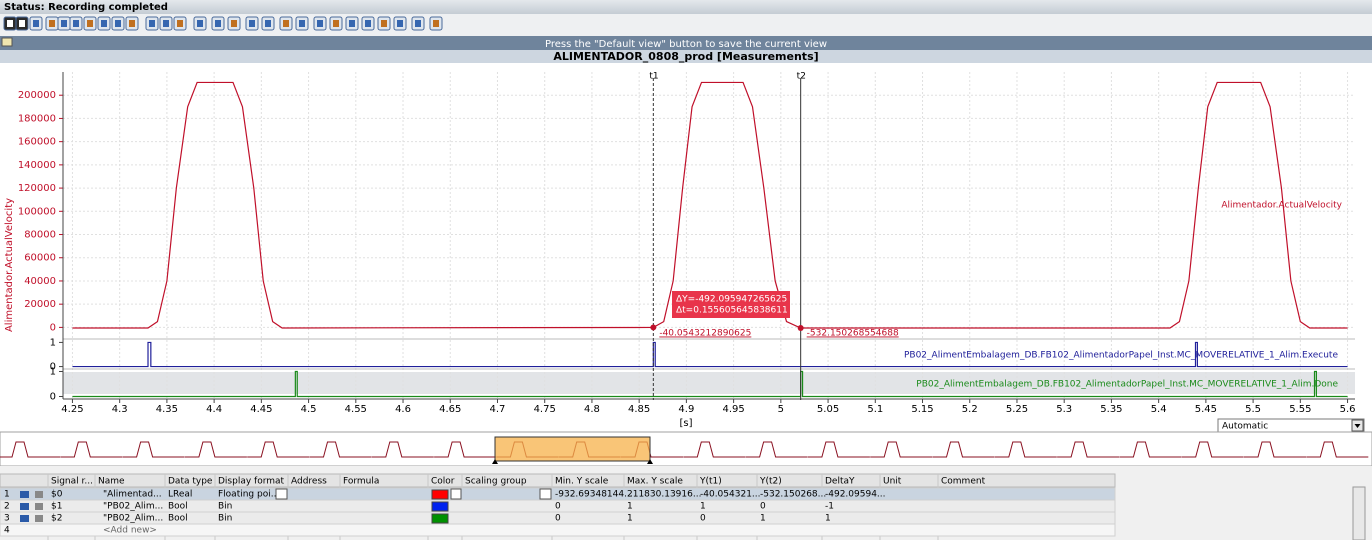 This screenshot has width=1372, height=540. What do you see at coordinates (456, 494) in the screenshot?
I see `color-dropdown` at bounding box center [456, 494].